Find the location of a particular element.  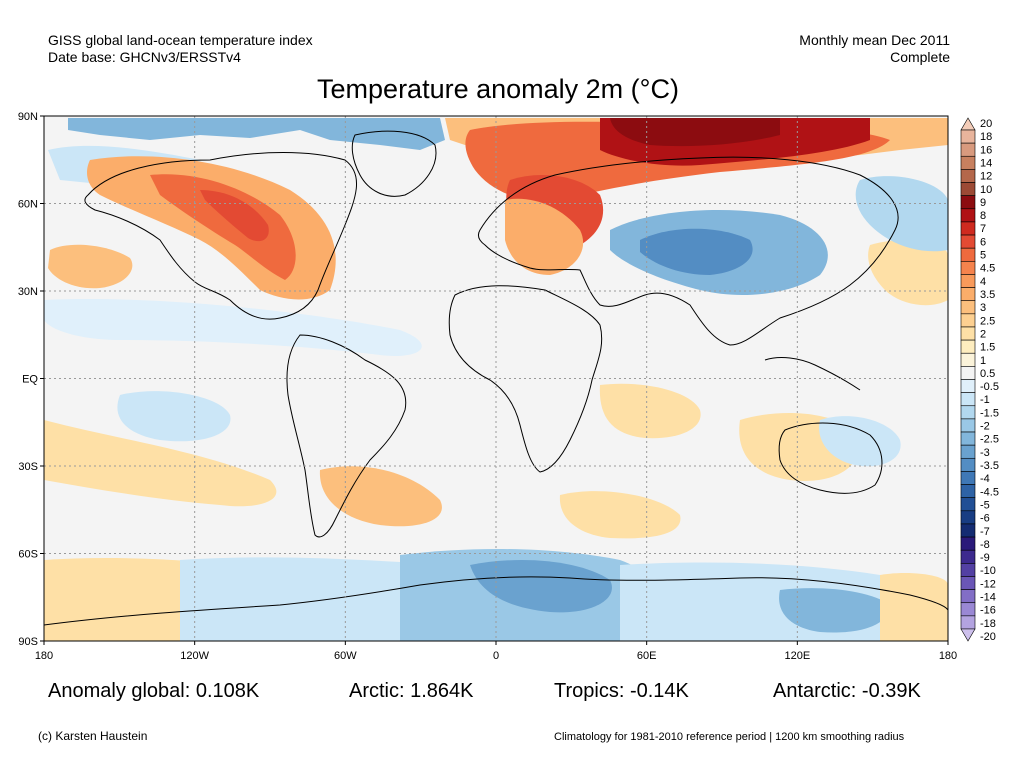

colorbar-label: -5 is located at coordinates (985, 505).